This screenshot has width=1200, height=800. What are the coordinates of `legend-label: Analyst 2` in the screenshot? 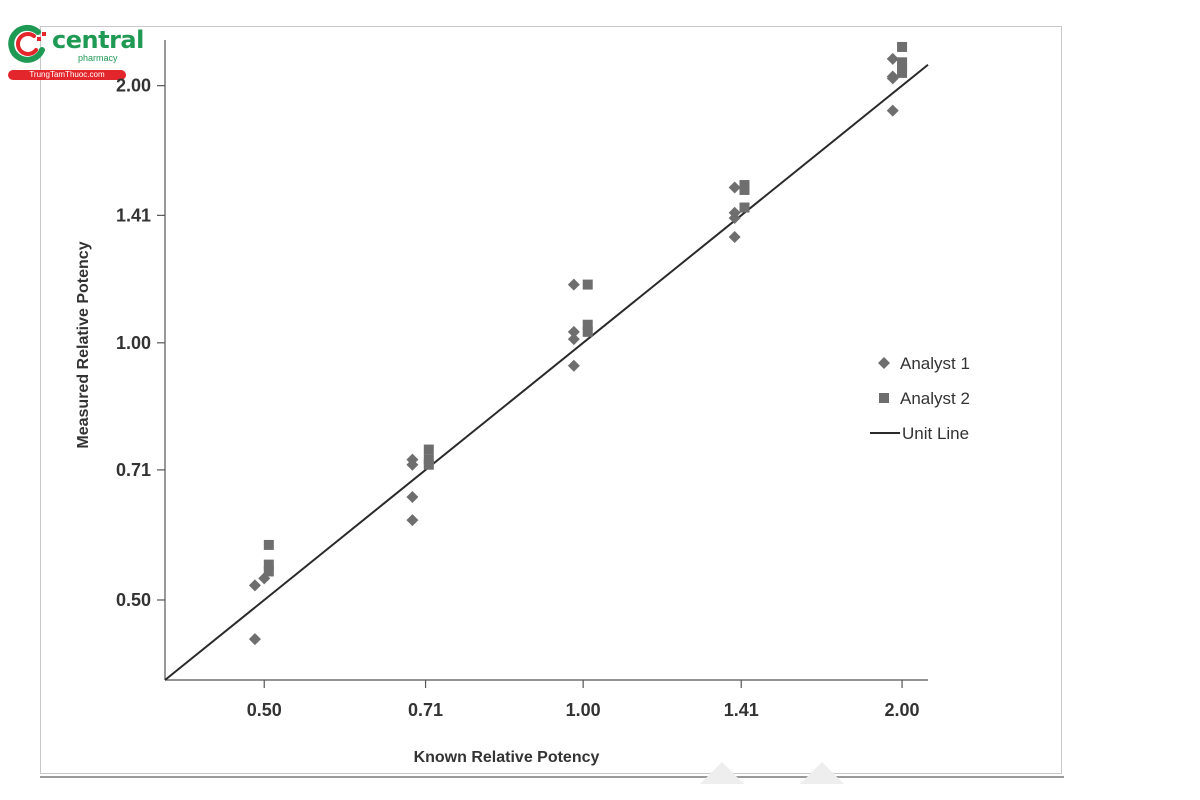 It's located at (935, 398).